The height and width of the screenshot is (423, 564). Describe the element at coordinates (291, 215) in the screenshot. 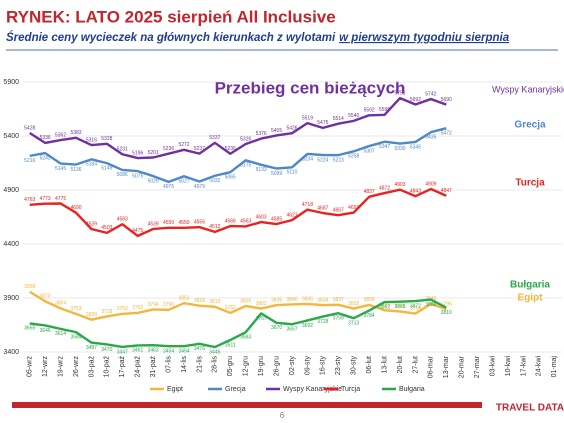

I see `data-label: 4621` at that location.